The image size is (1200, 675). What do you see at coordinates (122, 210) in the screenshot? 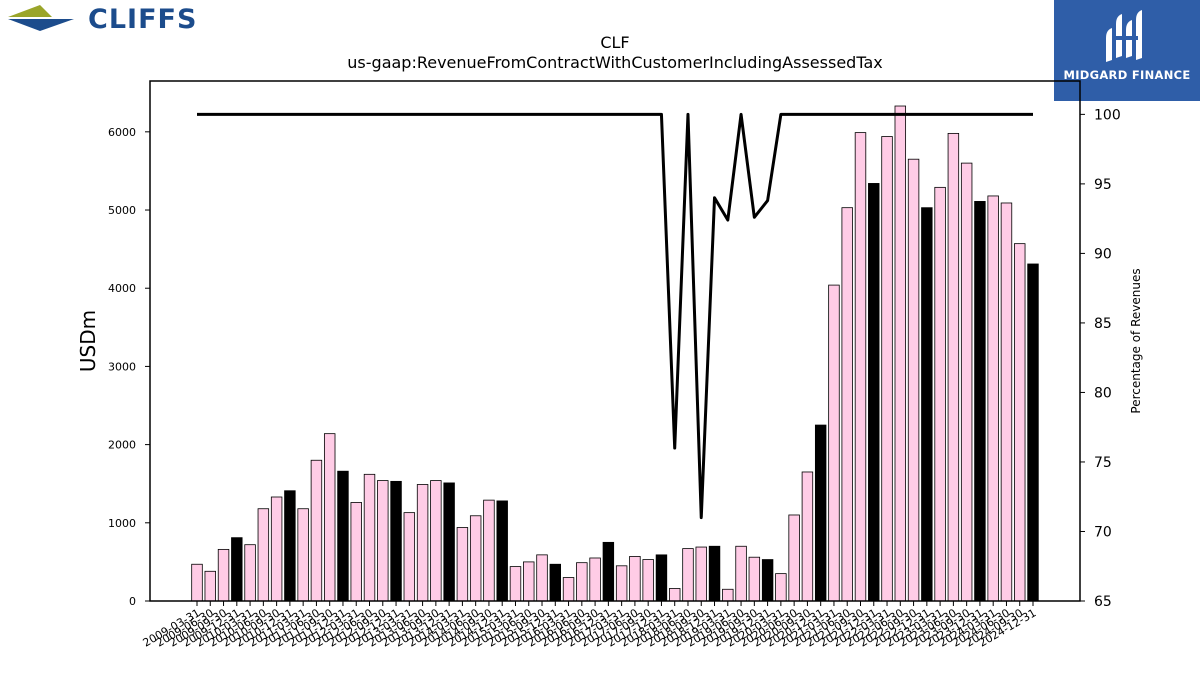
I see `y-tick-label-5000: 5000` at bounding box center [122, 210].